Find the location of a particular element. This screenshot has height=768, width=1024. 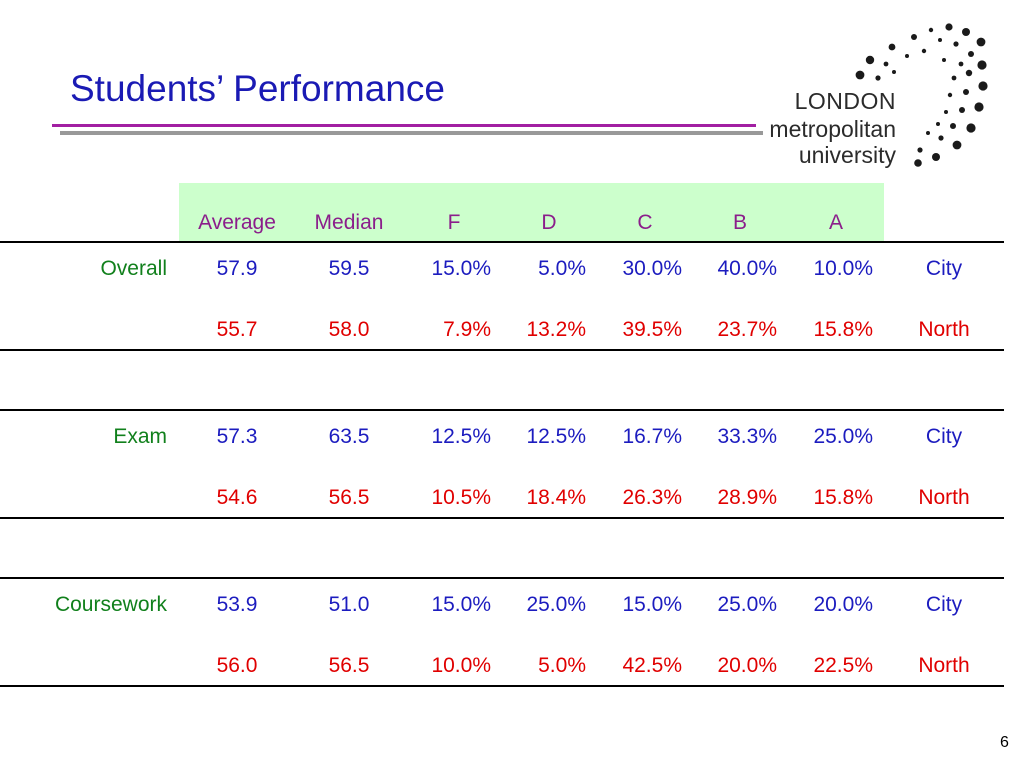

row-label: Overall is located at coordinates (133, 268).